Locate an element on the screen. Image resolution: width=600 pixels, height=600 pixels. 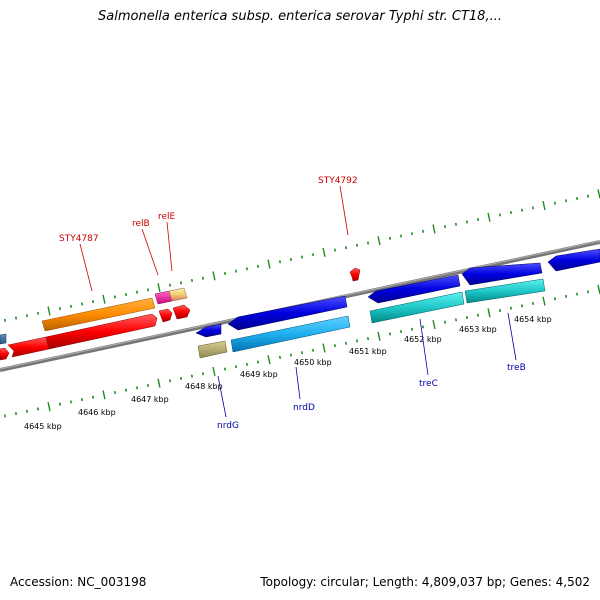
scale-label: 4647 kbp is located at coordinates (150, 399).